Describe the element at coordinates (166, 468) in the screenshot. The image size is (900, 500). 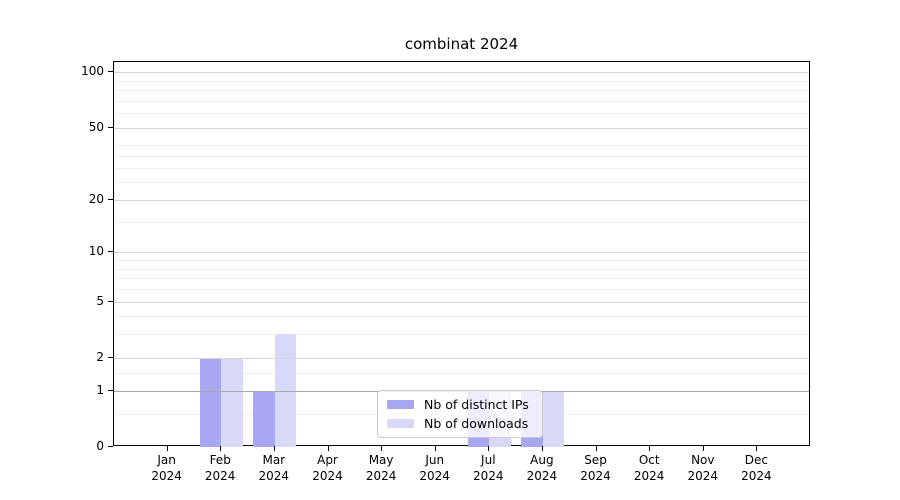
I see `x-tick-label: Jan 2024` at that location.